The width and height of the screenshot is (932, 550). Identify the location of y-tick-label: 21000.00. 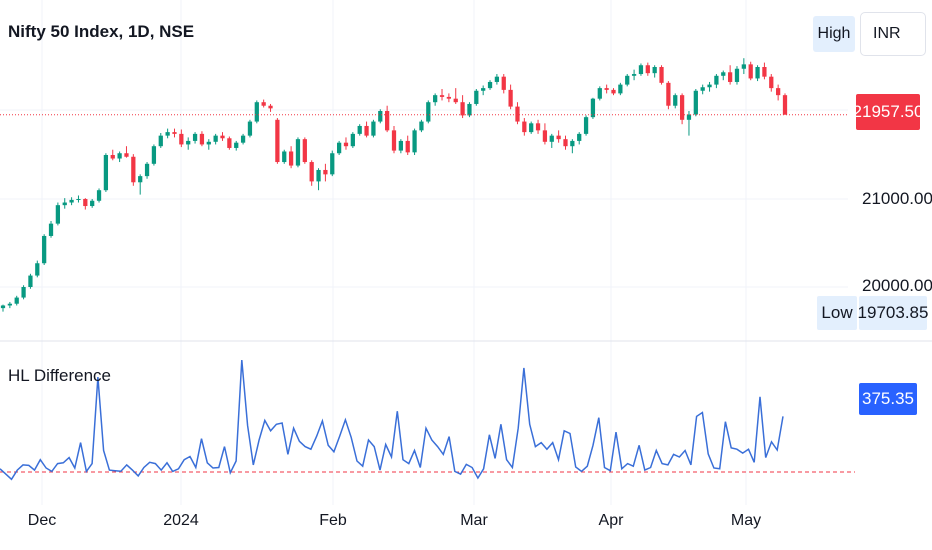
(897, 198).